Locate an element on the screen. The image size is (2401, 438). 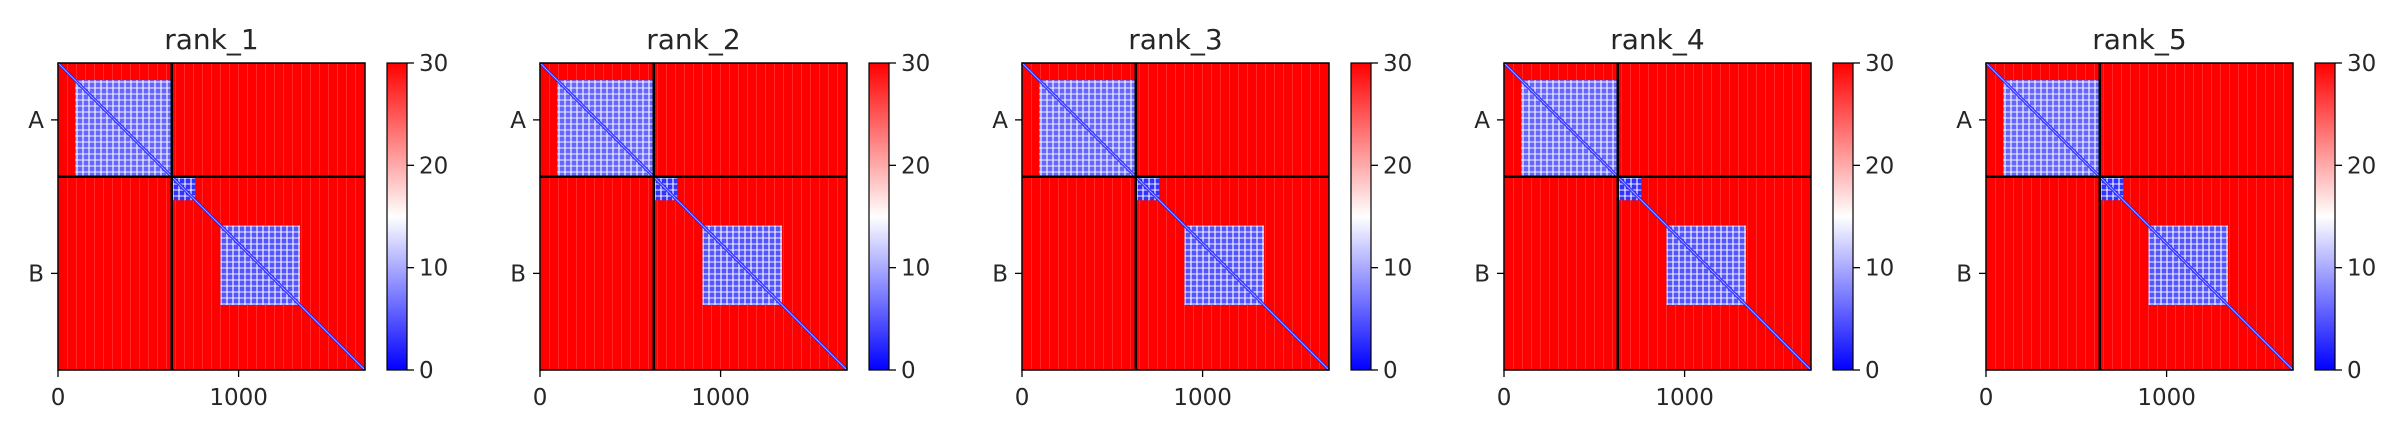
panel-title: rank_1 is located at coordinates (211, 39).